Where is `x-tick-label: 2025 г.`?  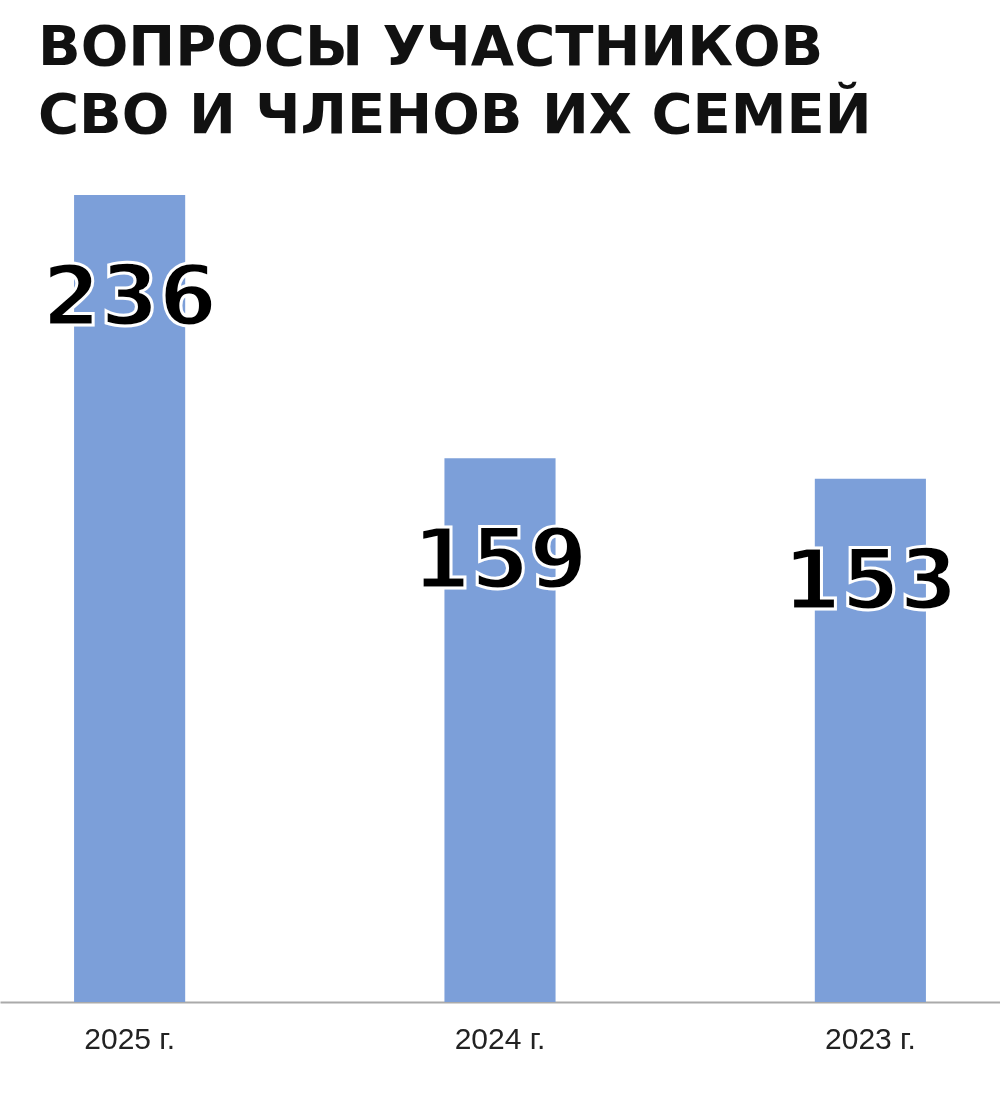 x-tick-label: 2025 г. is located at coordinates (129, 1038).